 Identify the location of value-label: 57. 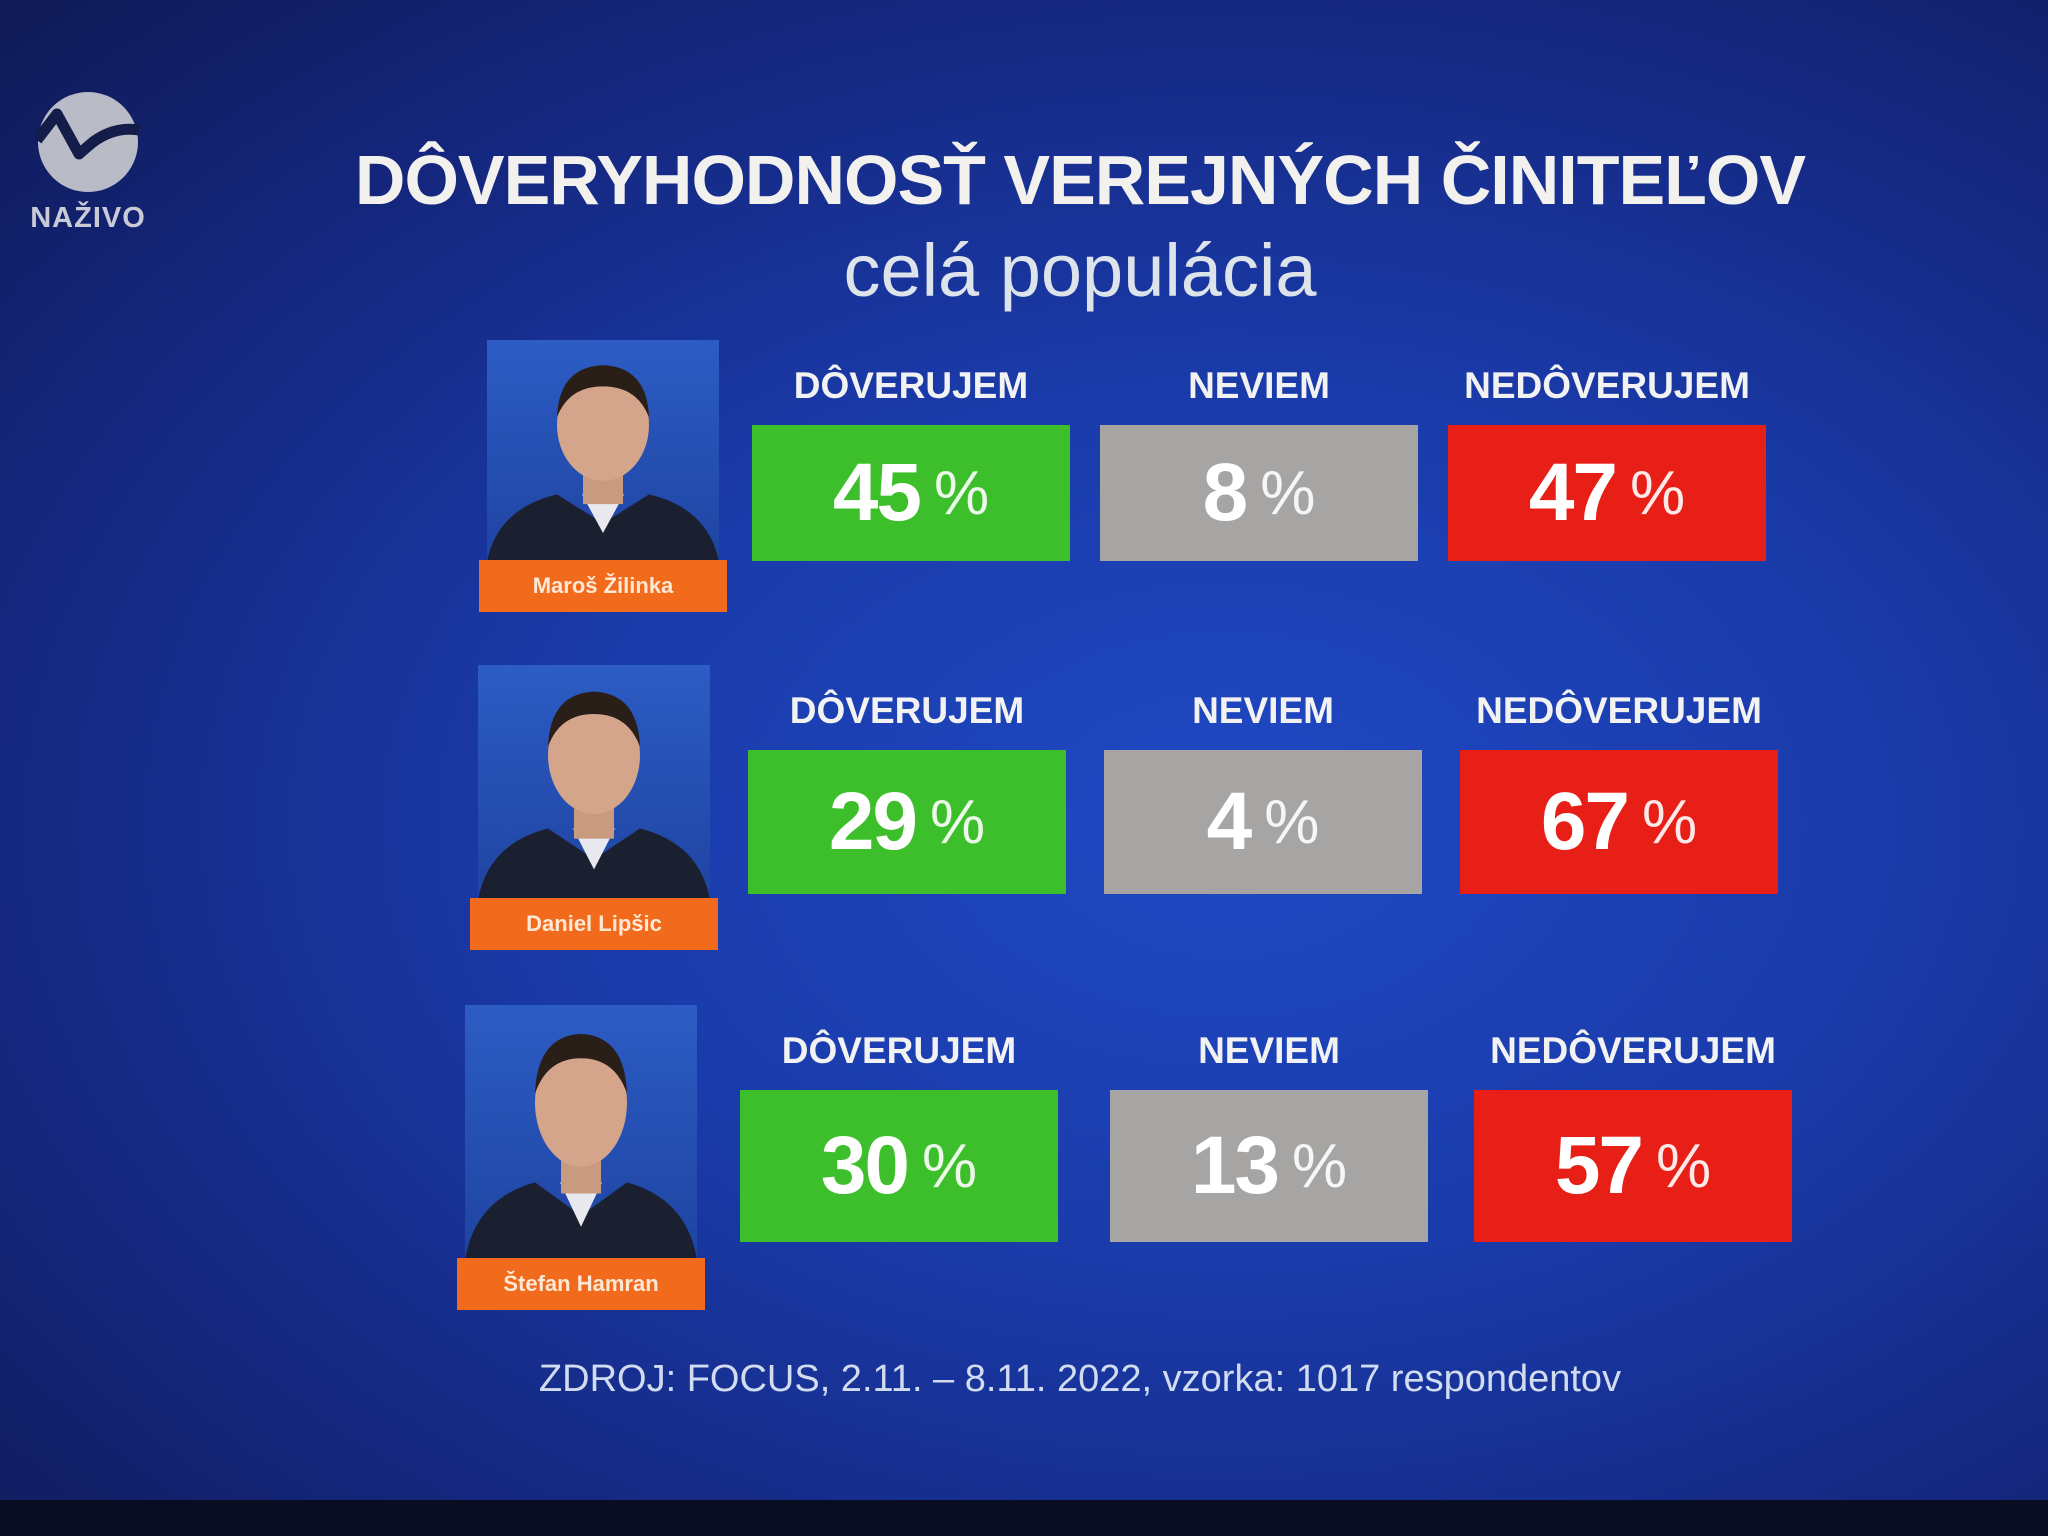
(1599, 1165).